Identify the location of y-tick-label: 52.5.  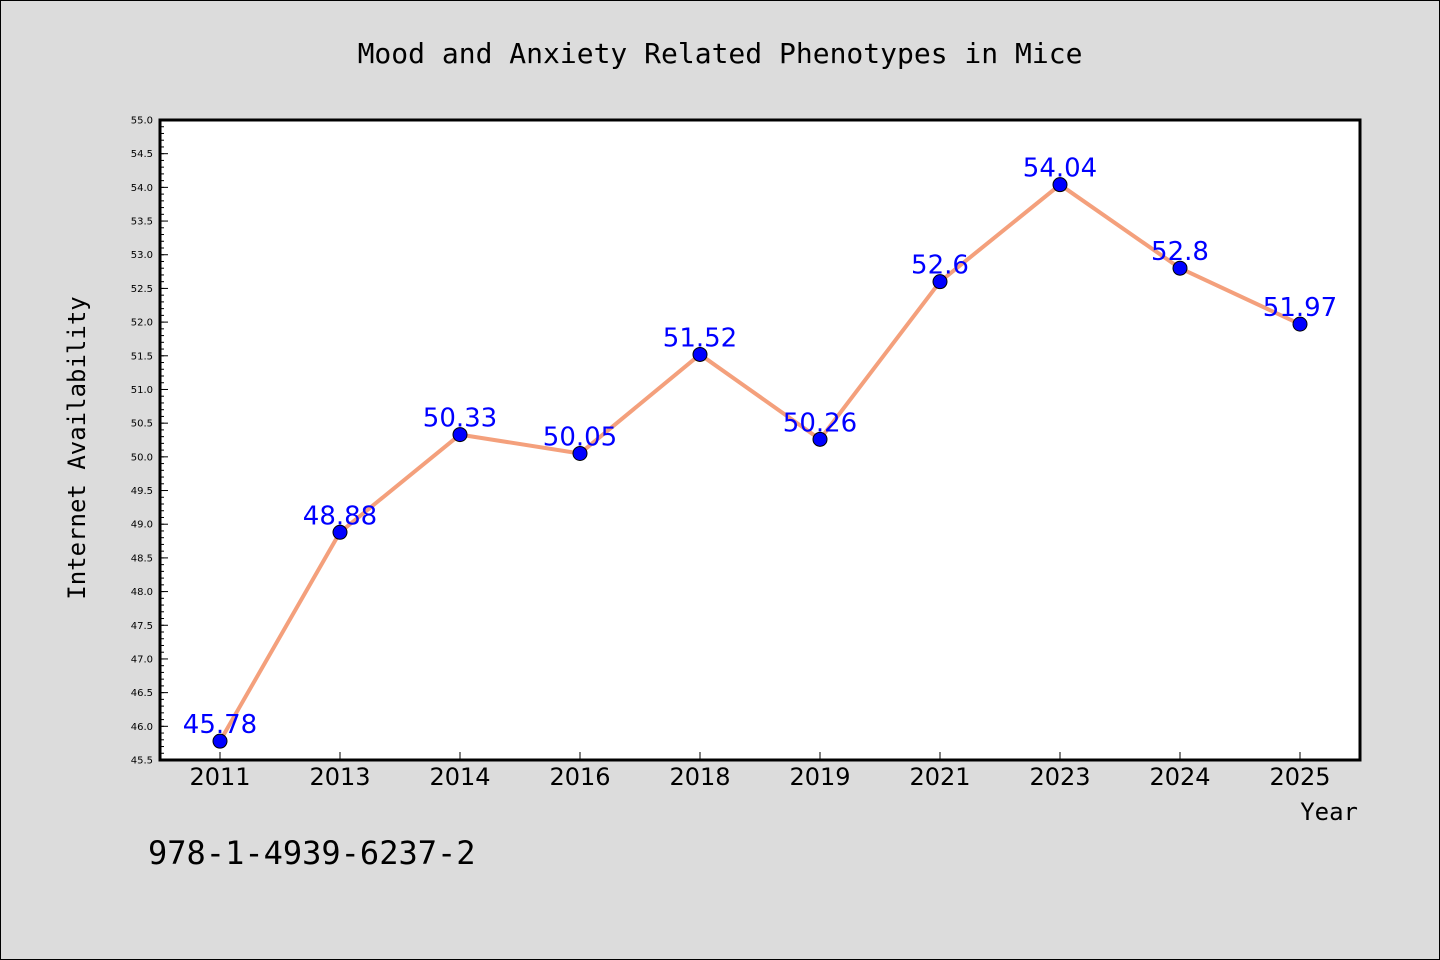
(142, 289).